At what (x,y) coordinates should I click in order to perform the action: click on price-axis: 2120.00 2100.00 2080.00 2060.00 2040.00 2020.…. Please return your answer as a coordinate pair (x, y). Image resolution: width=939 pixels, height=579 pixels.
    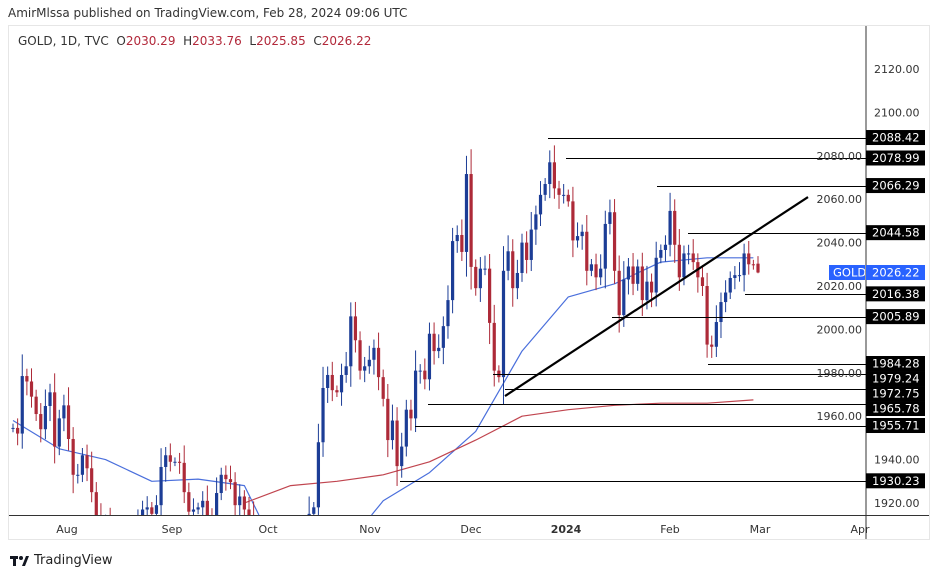
    Looking at the image, I should click on (868, 286).